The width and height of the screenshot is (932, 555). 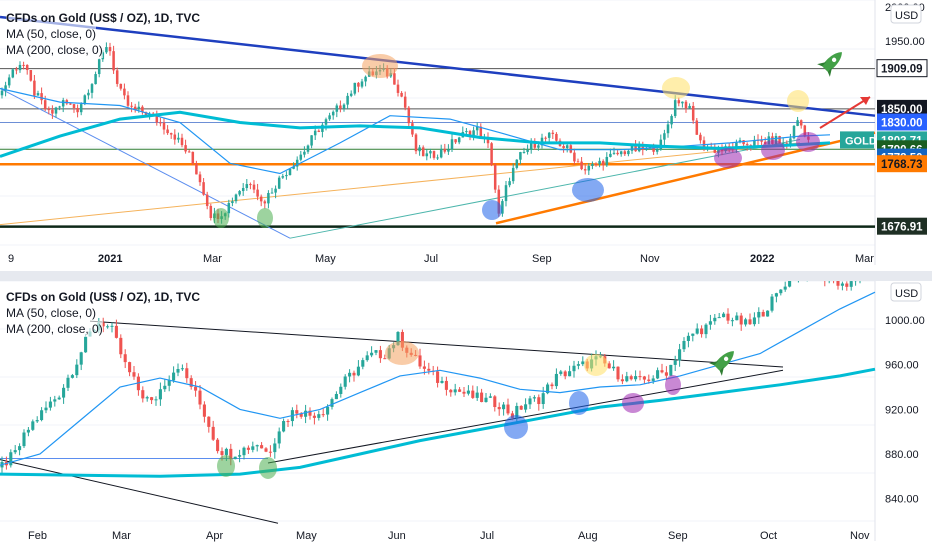 I want to click on x-tick-label: Sep, so click(x=542, y=259).